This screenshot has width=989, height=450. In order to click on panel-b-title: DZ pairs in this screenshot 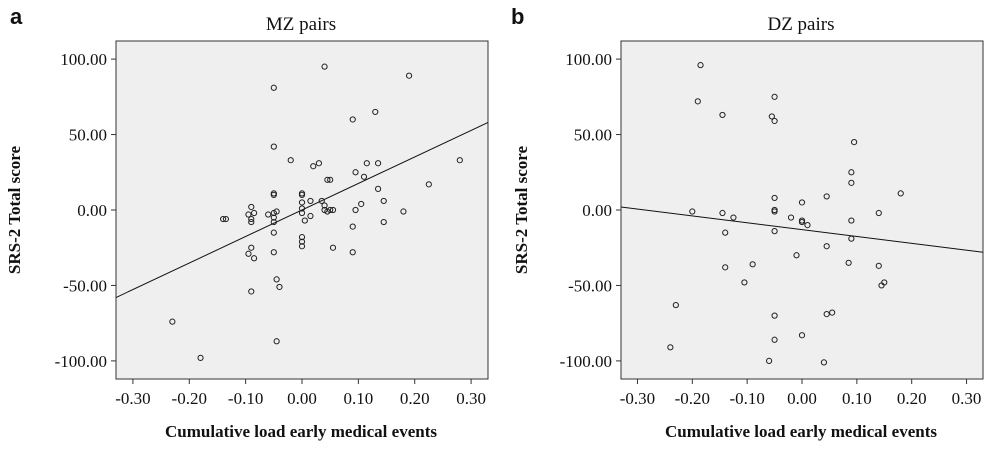, I will do `click(800, 24)`.